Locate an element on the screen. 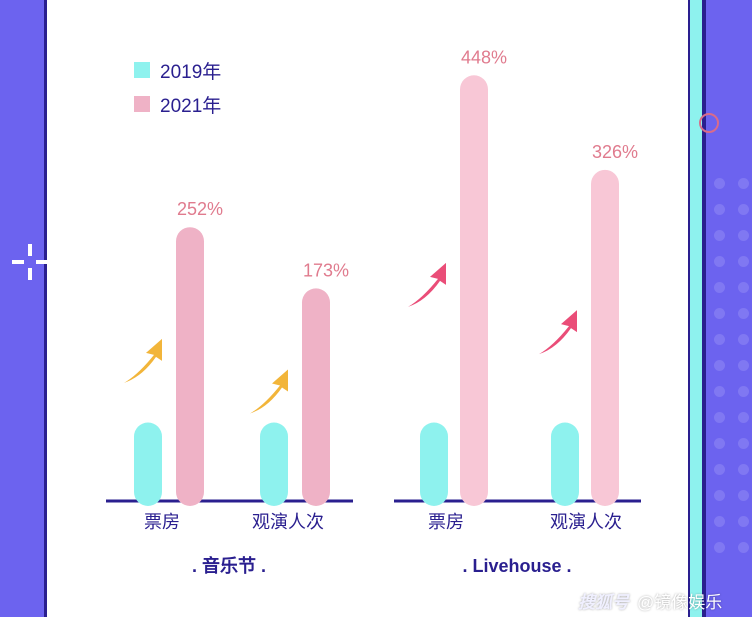 The image size is (752, 617). watermark: 搜狐号 @镜像娱乐 is located at coordinates (650, 600).